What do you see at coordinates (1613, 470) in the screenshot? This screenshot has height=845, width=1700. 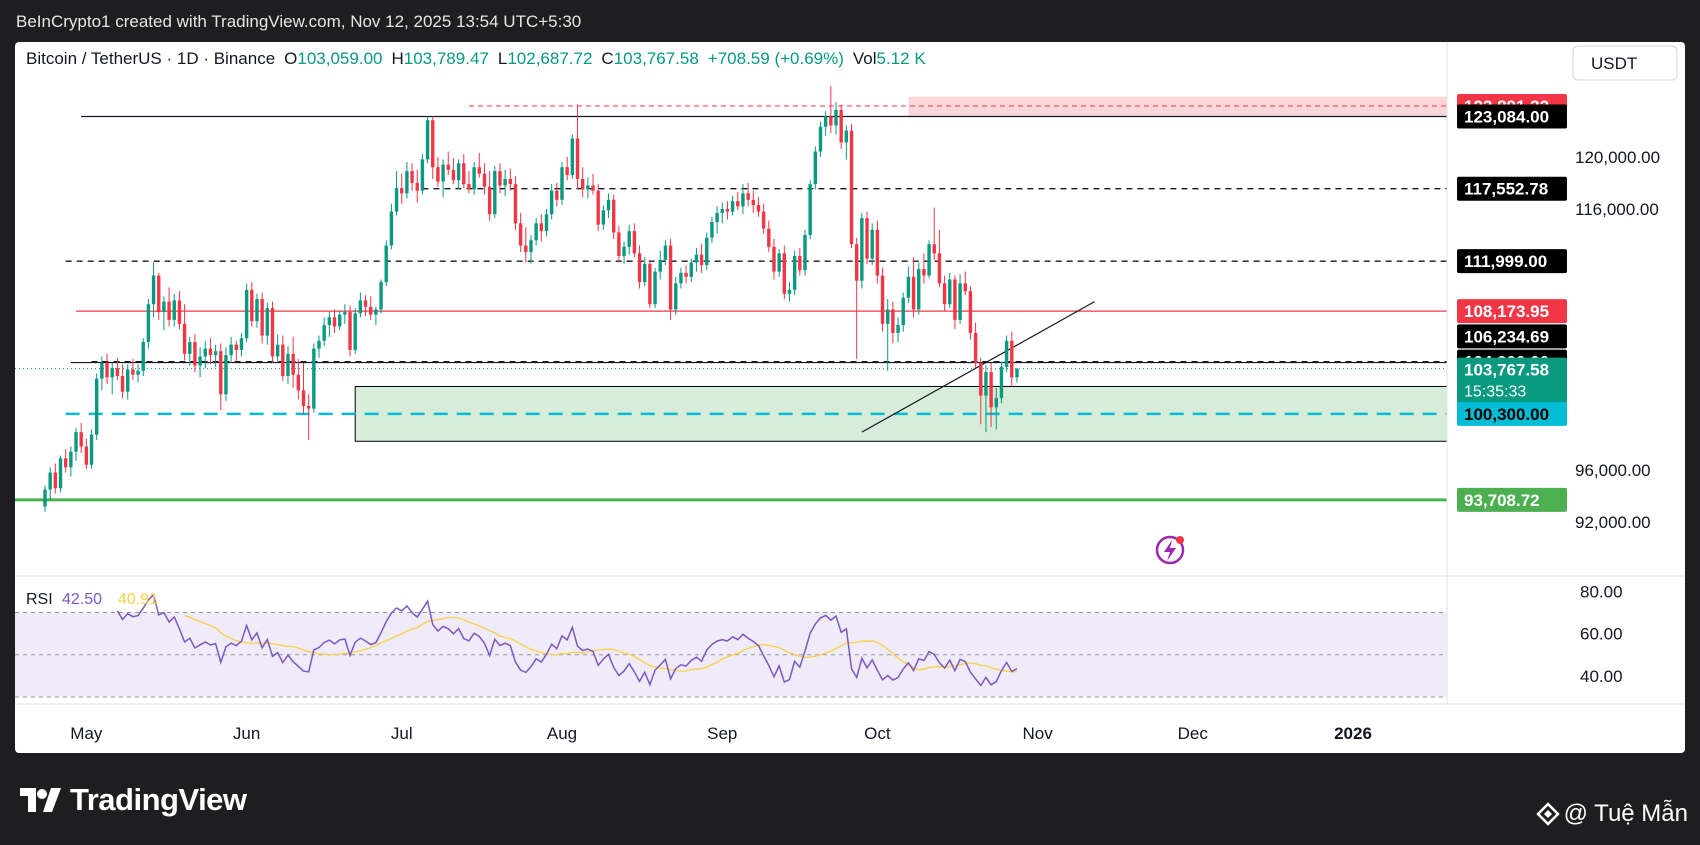 I see `price-tick-label: 96,000.00` at bounding box center [1613, 470].